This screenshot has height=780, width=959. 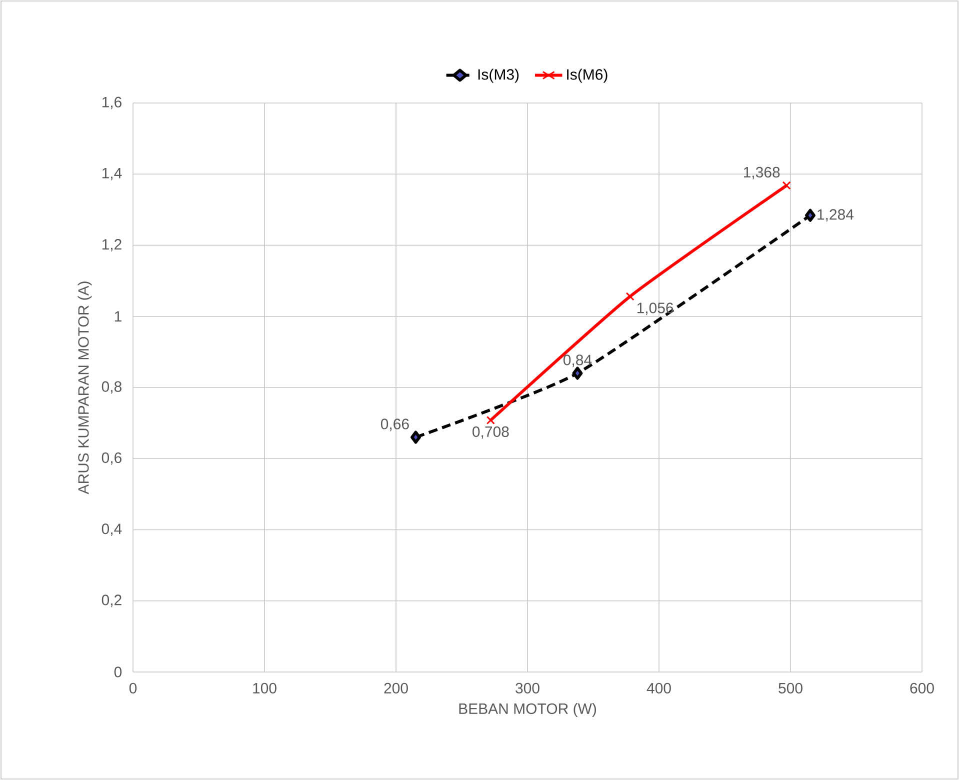 What do you see at coordinates (112, 601) in the screenshot?
I see `y-tick-label: 0,2` at bounding box center [112, 601].